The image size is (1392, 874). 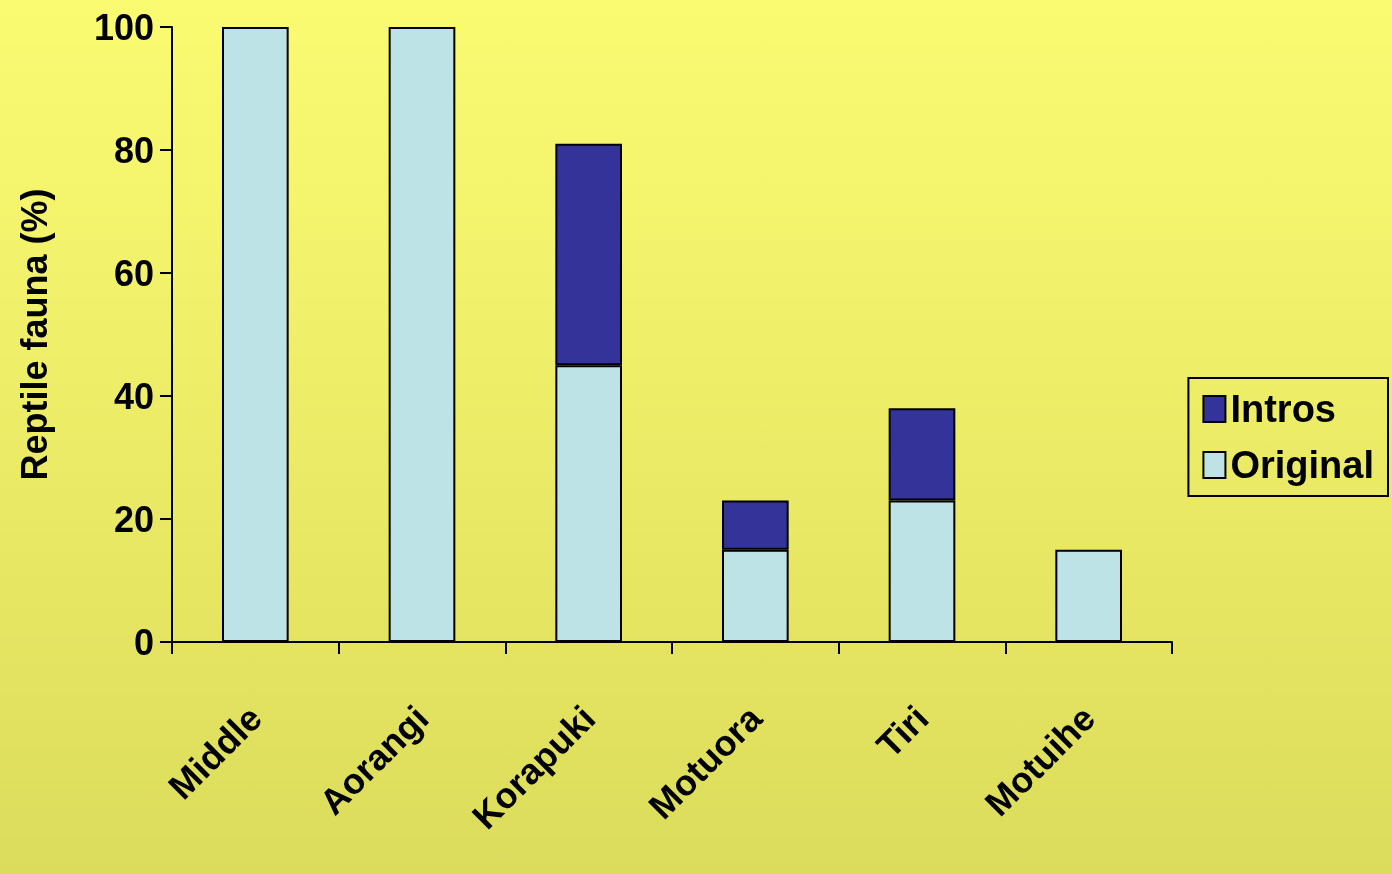 I want to click on y-tick-label: 20, so click(x=133, y=519).